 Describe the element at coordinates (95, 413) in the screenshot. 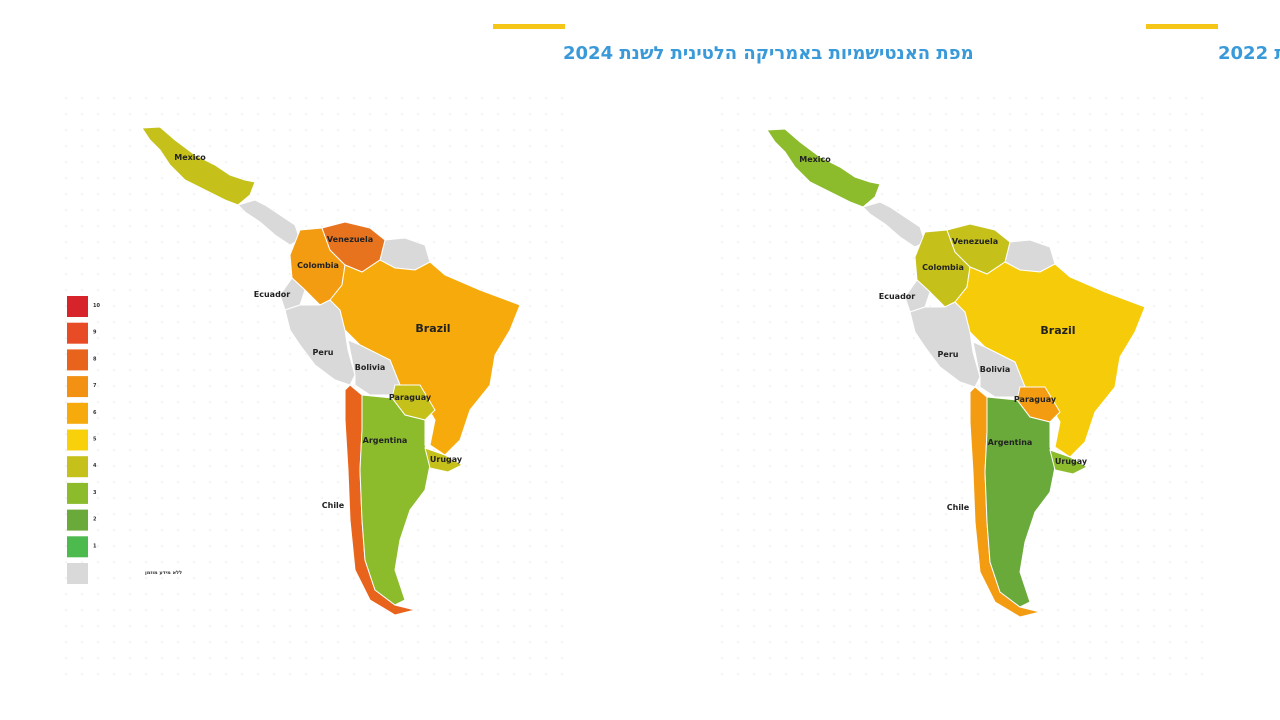

I see `legend-label: 6` at that location.